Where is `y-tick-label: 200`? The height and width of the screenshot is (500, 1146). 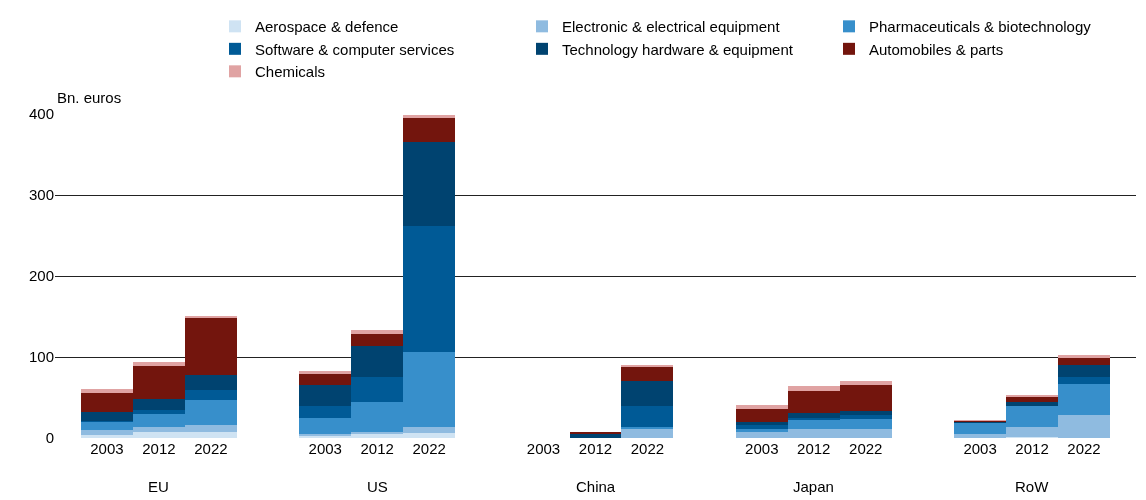
y-tick-label: 200 is located at coordinates (41, 276).